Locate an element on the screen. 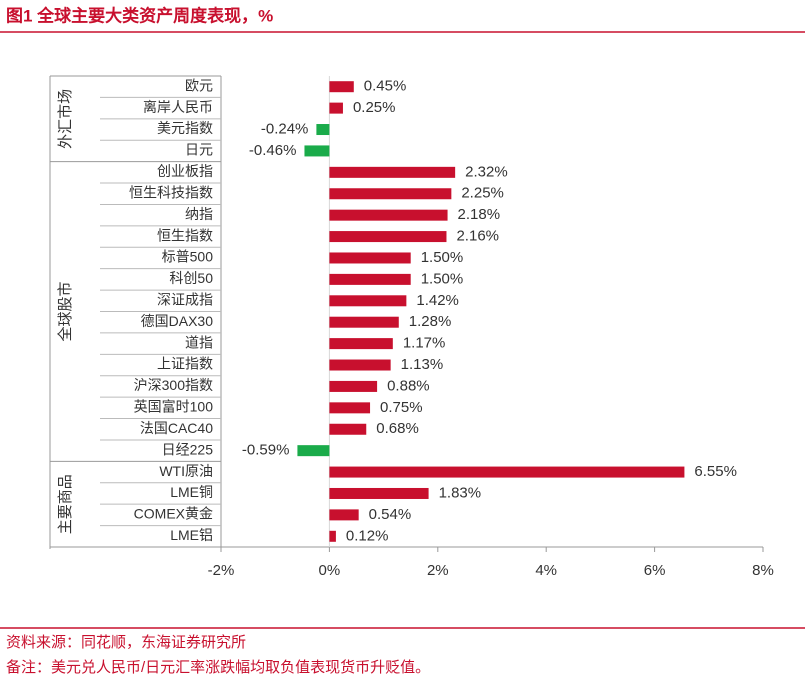 The image size is (805, 684). y-tick-label: 创业板指 is located at coordinates (185, 171).